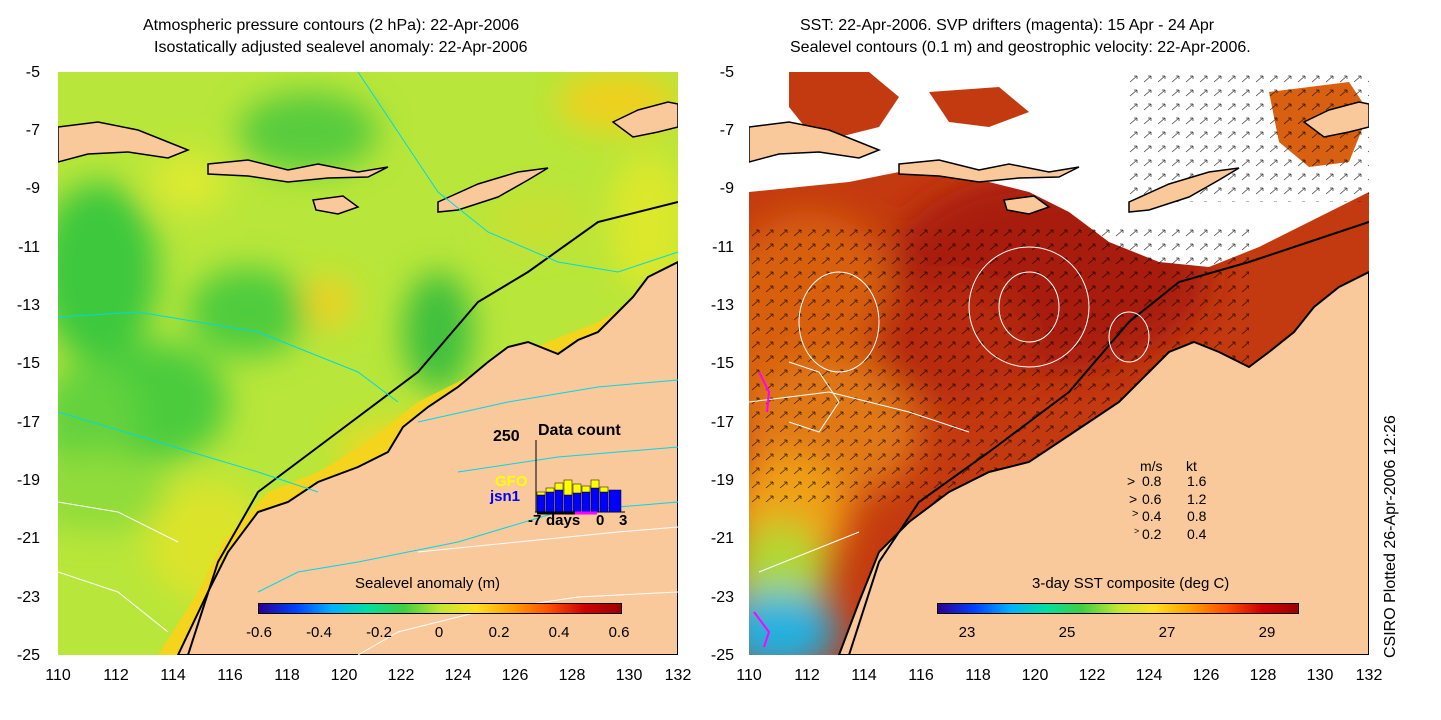 This screenshot has width=1441, height=720. What do you see at coordinates (749, 675) in the screenshot?
I see `right-x-tick: 110` at bounding box center [749, 675].